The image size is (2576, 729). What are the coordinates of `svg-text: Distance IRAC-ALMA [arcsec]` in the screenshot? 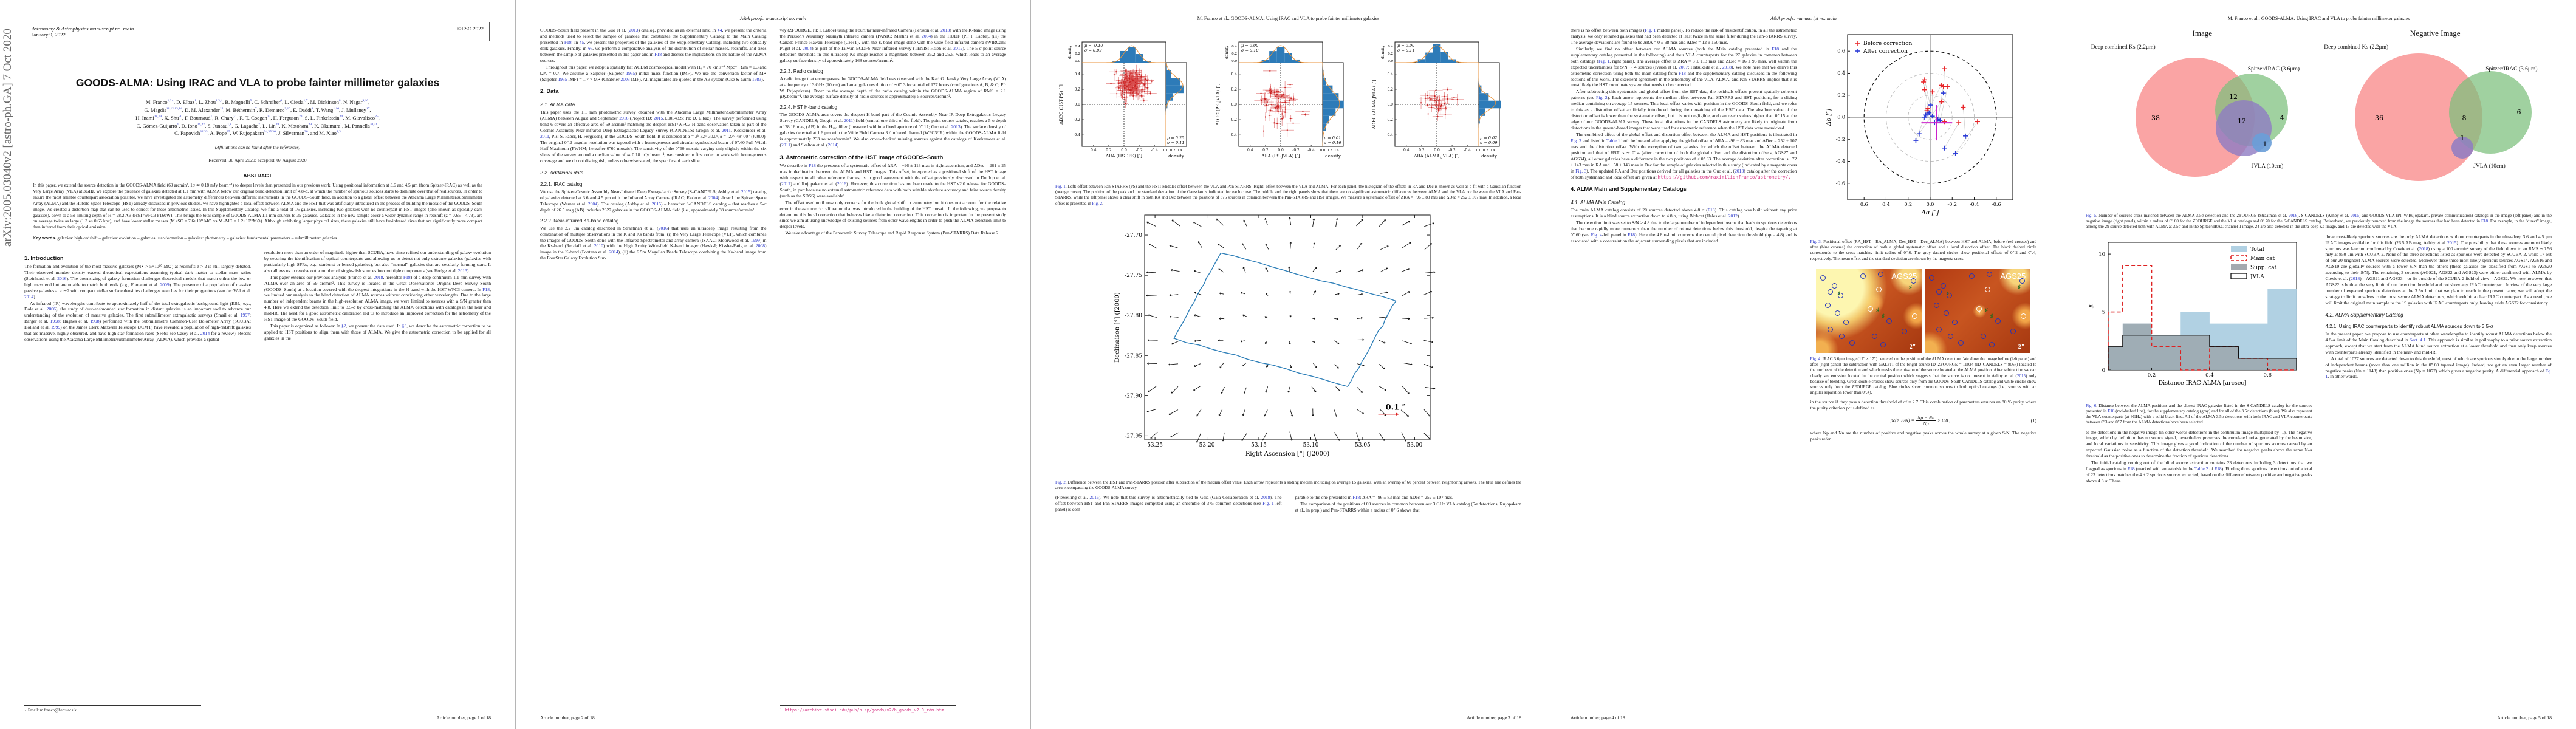 It's located at (2203, 383).